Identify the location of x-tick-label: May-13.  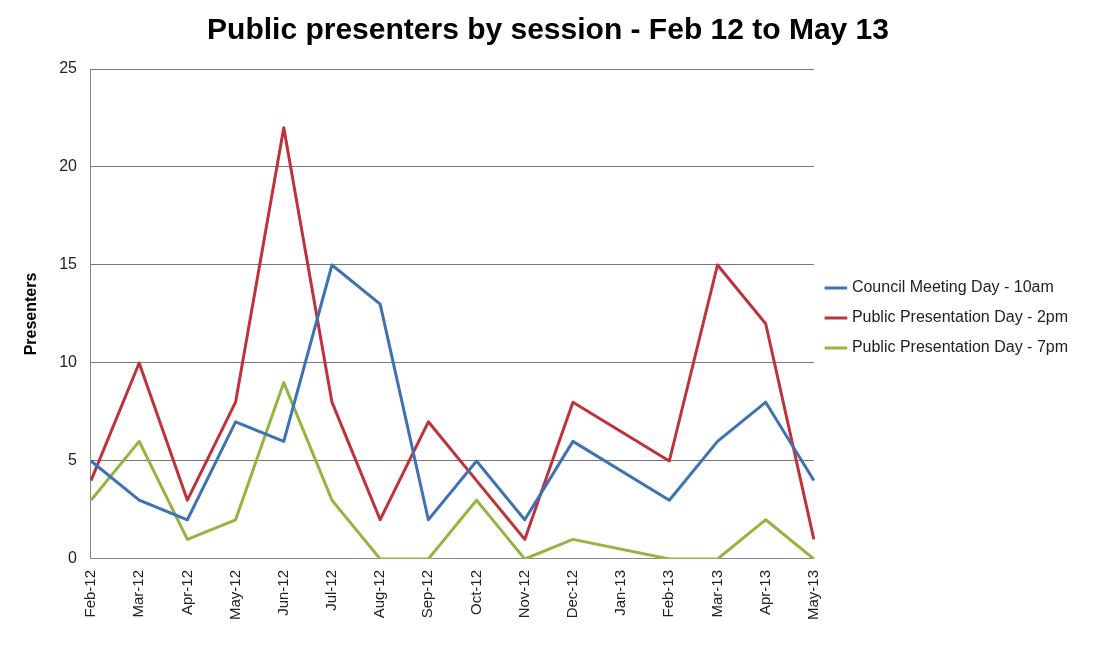
(813, 595).